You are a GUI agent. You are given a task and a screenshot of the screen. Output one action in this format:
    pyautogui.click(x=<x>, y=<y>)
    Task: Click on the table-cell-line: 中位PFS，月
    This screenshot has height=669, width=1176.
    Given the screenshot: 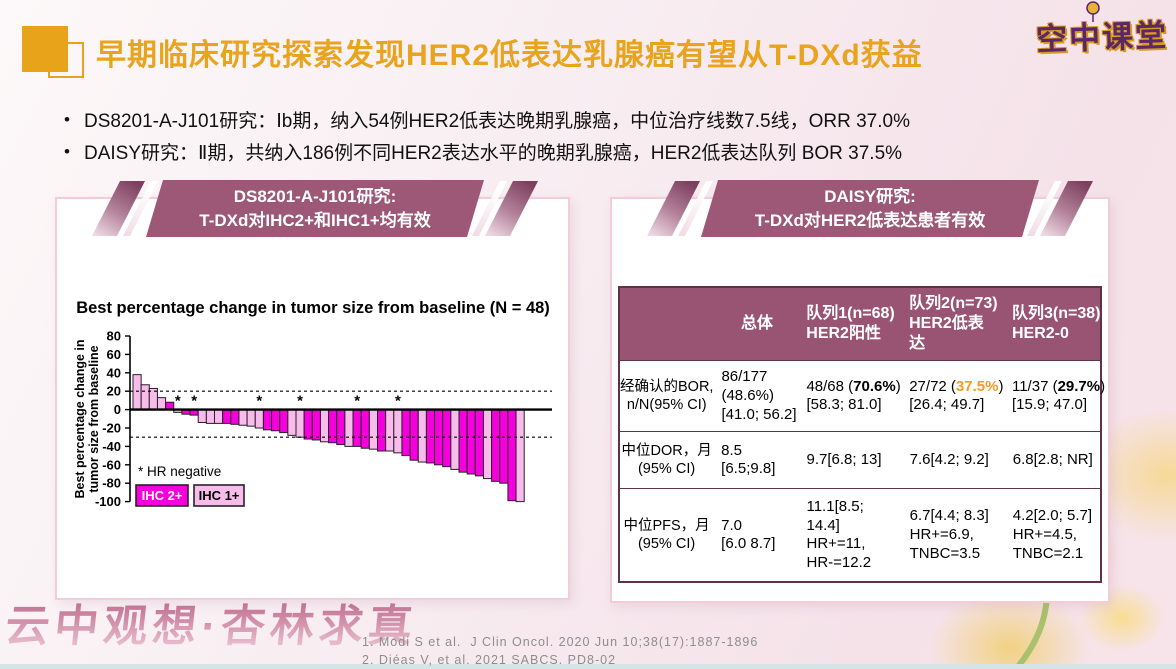 What is the action you would take?
    pyautogui.click(x=666, y=526)
    